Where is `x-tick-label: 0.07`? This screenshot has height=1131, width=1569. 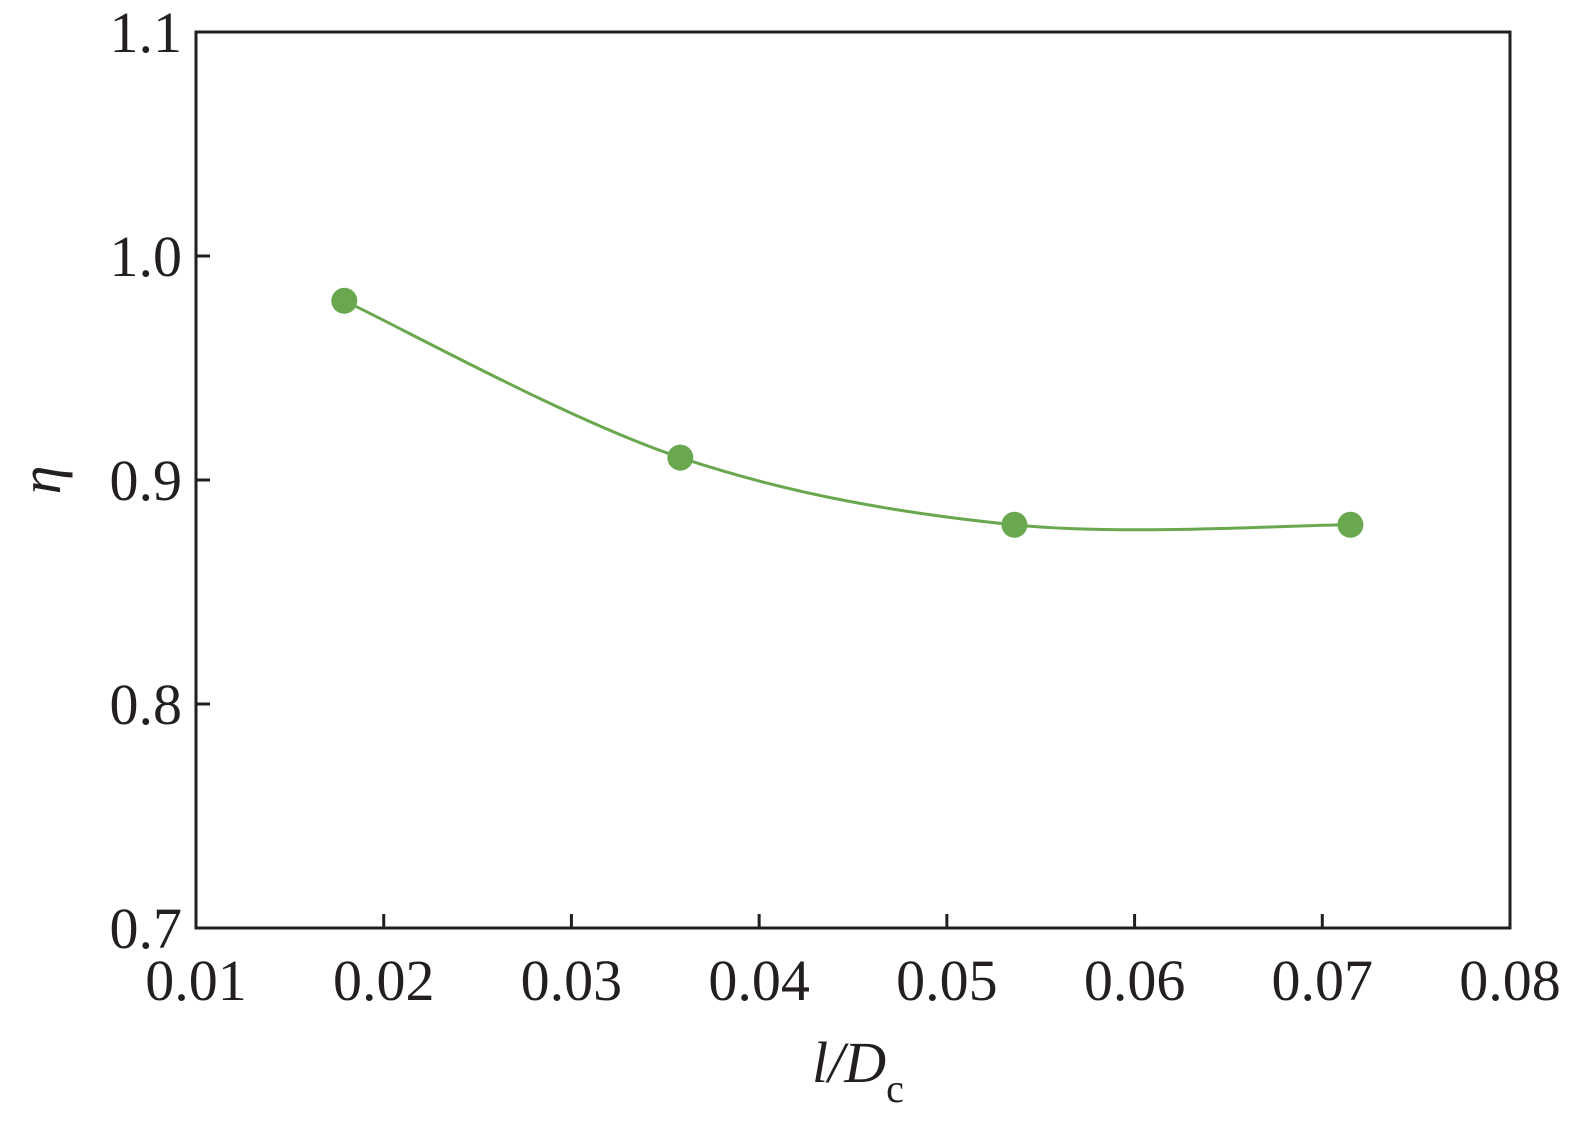 x-tick-label: 0.07 is located at coordinates (1323, 980).